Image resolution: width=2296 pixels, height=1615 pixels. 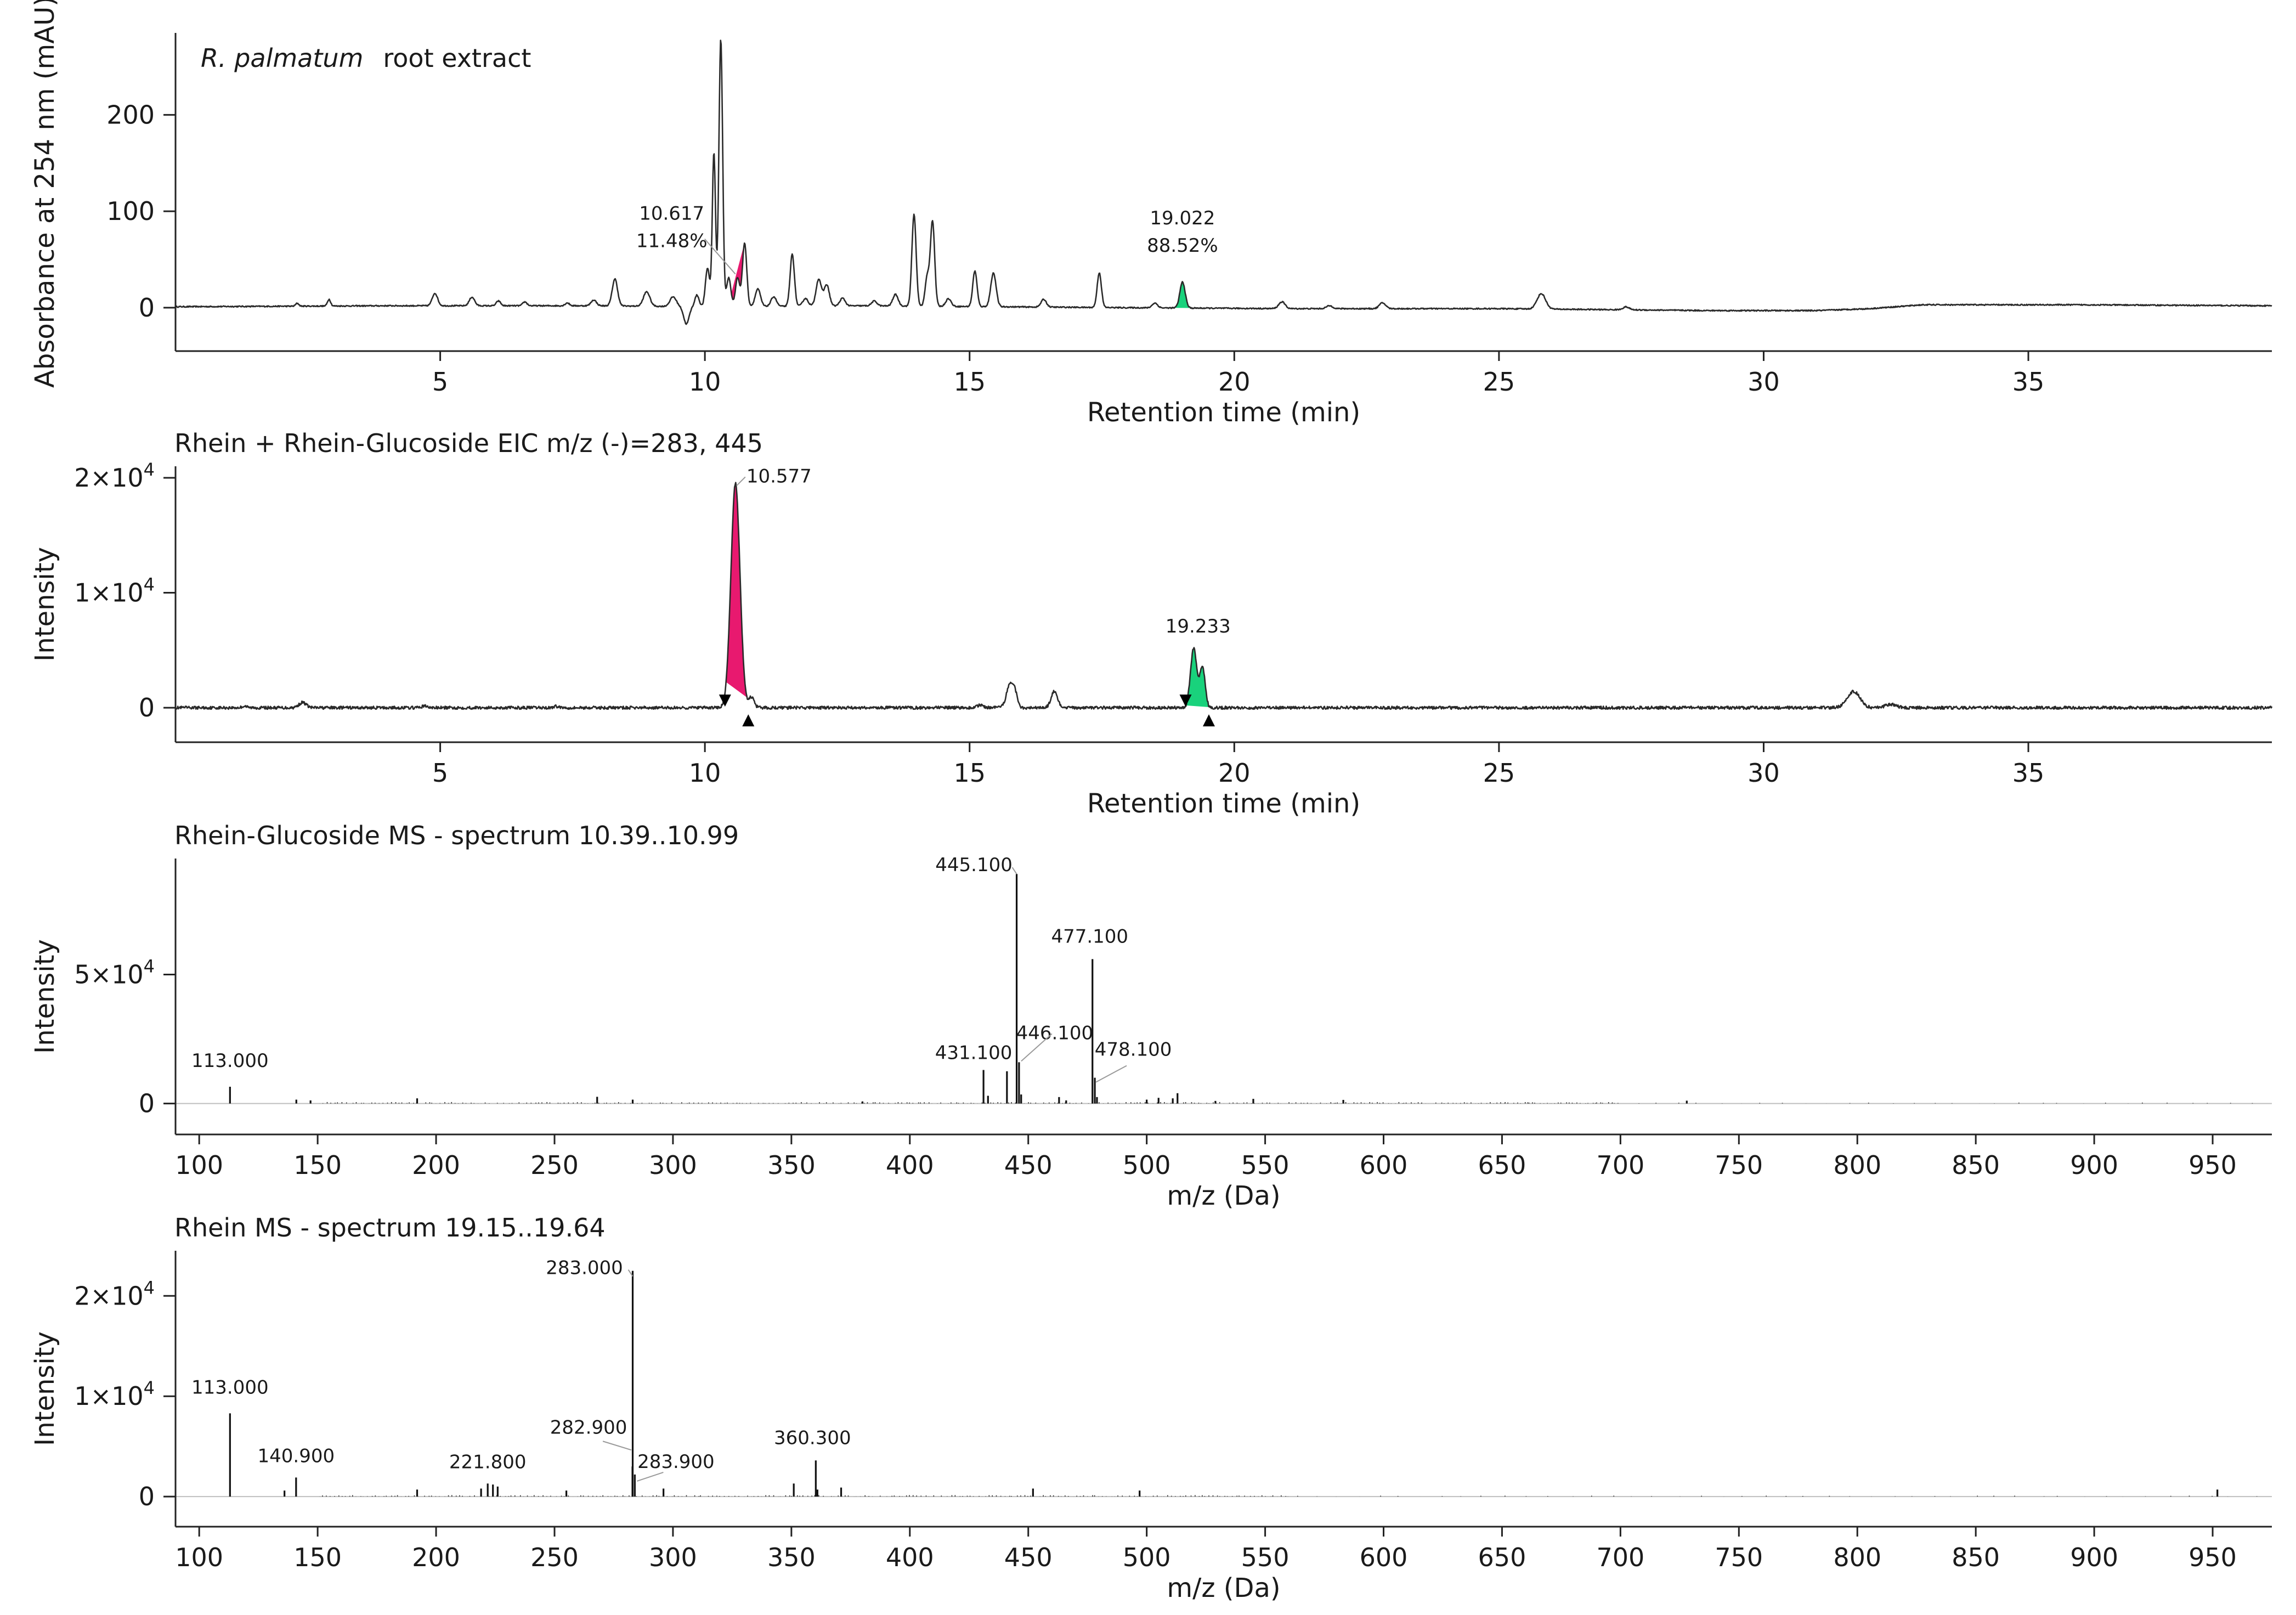 What do you see at coordinates (2028, 382) in the screenshot?
I see `uv-x-tick-label-35: 35` at bounding box center [2028, 382].